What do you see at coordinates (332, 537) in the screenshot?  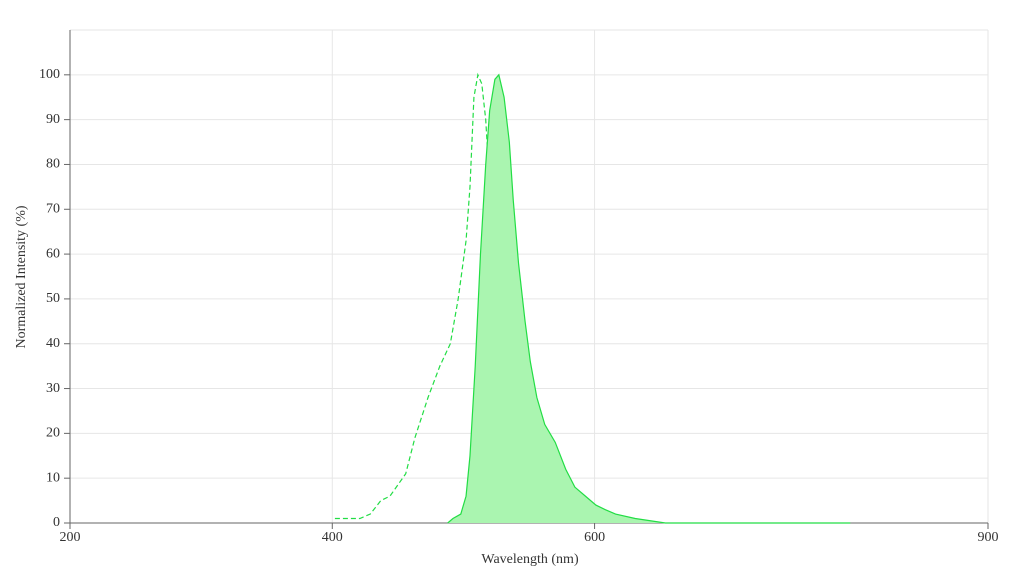 I see `x-tick-label: 400` at bounding box center [332, 537].